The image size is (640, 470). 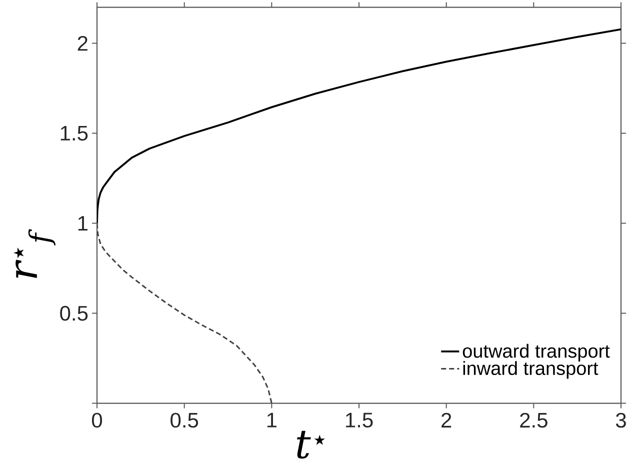 What do you see at coordinates (534, 420) in the screenshot?
I see `x-tick-label: 2.5` at bounding box center [534, 420].